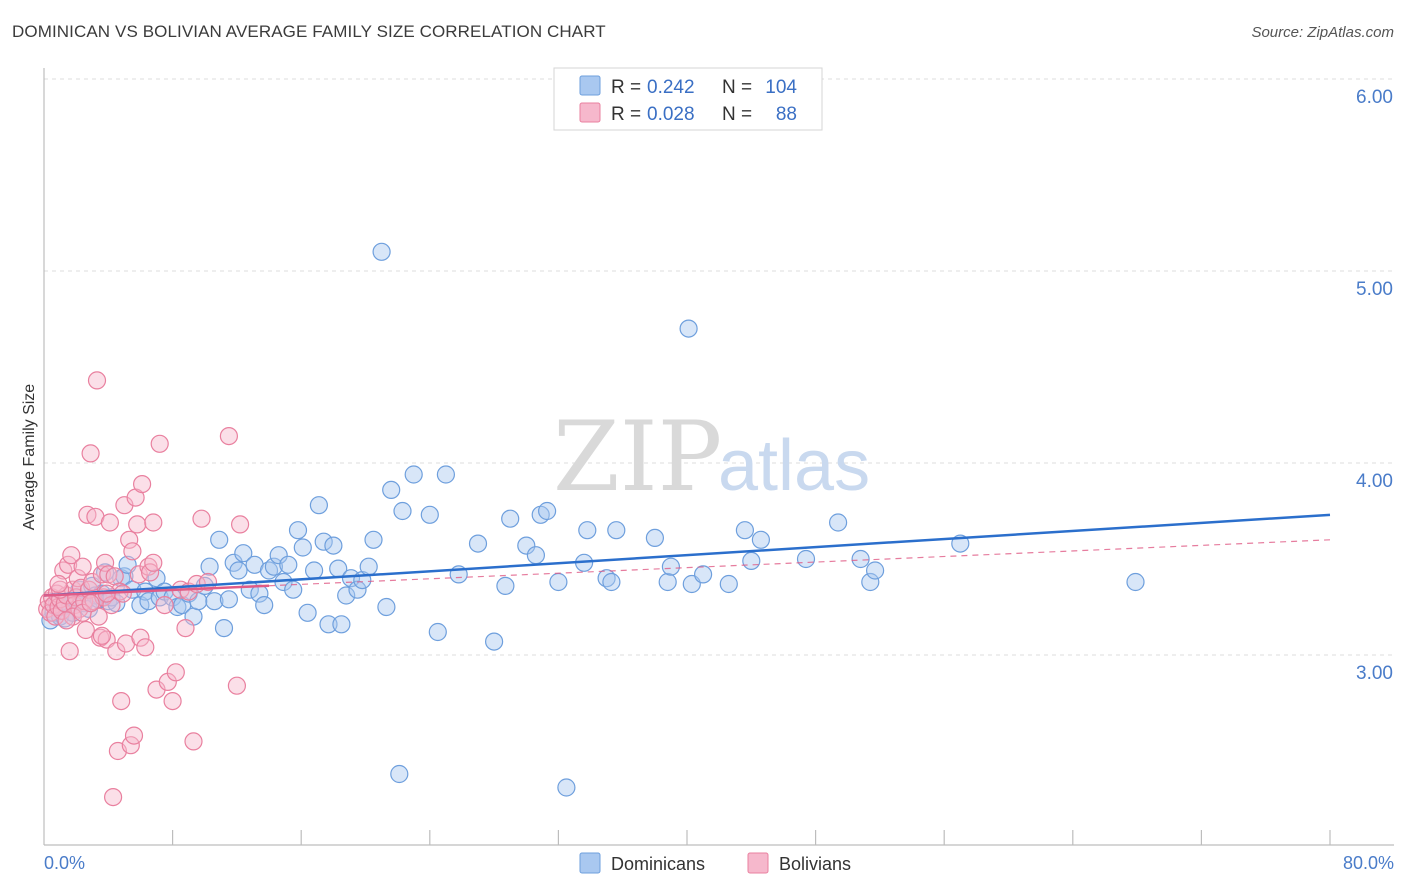 The image size is (1406, 892). I want to click on y-tick-label-3: 6.00, so click(1374, 97).